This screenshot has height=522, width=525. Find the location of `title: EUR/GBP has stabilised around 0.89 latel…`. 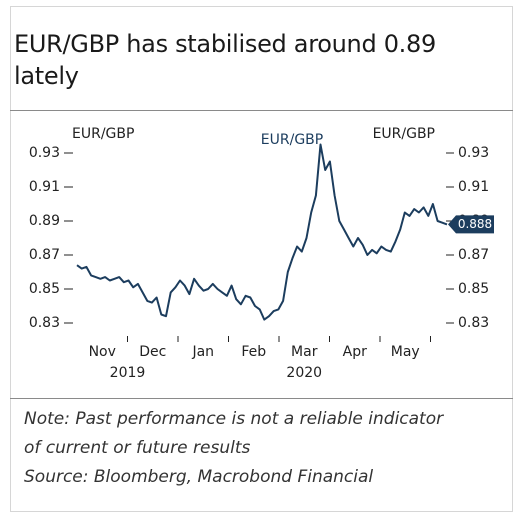

title: EUR/GBP has stabilised around 0.89 latel… is located at coordinates (225, 60).